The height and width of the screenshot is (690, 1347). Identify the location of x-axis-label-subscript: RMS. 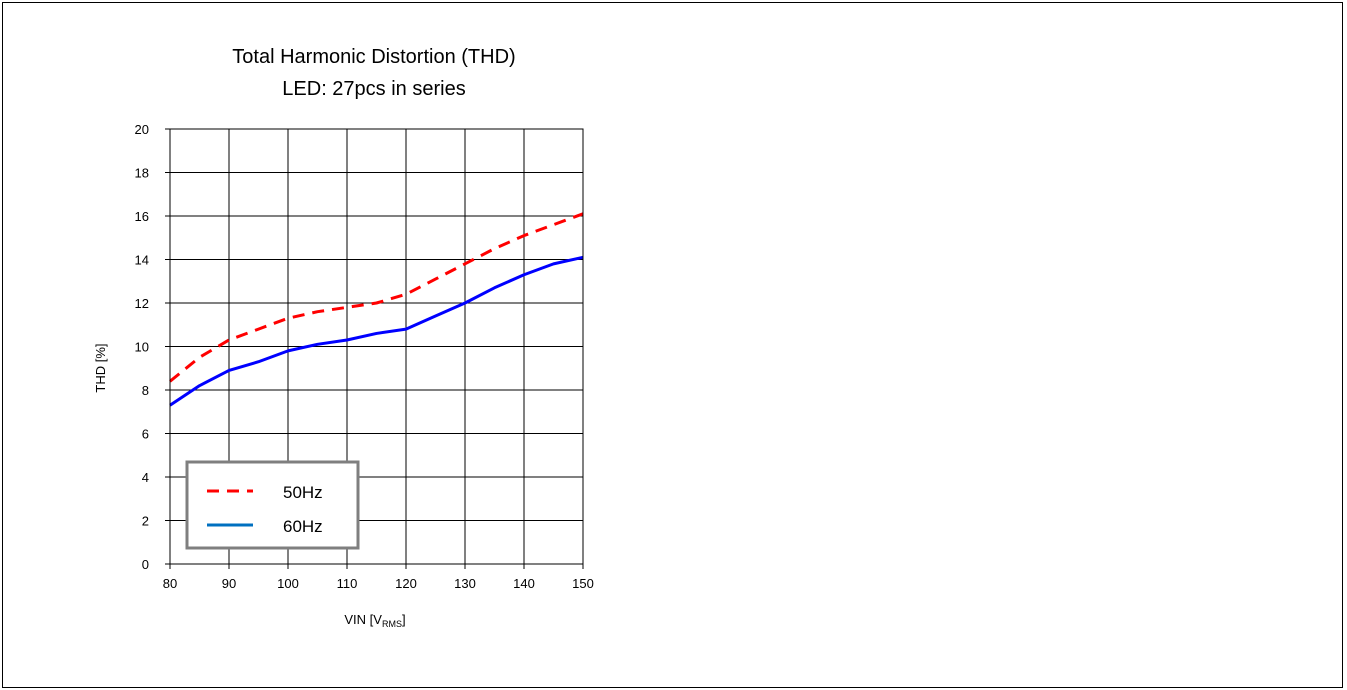
(392, 624).